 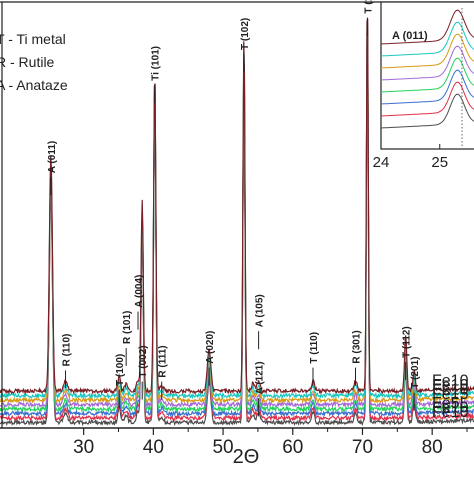 What do you see at coordinates (27, 62) in the screenshot?
I see `legend-entry-rutile: R - Rutile` at bounding box center [27, 62].